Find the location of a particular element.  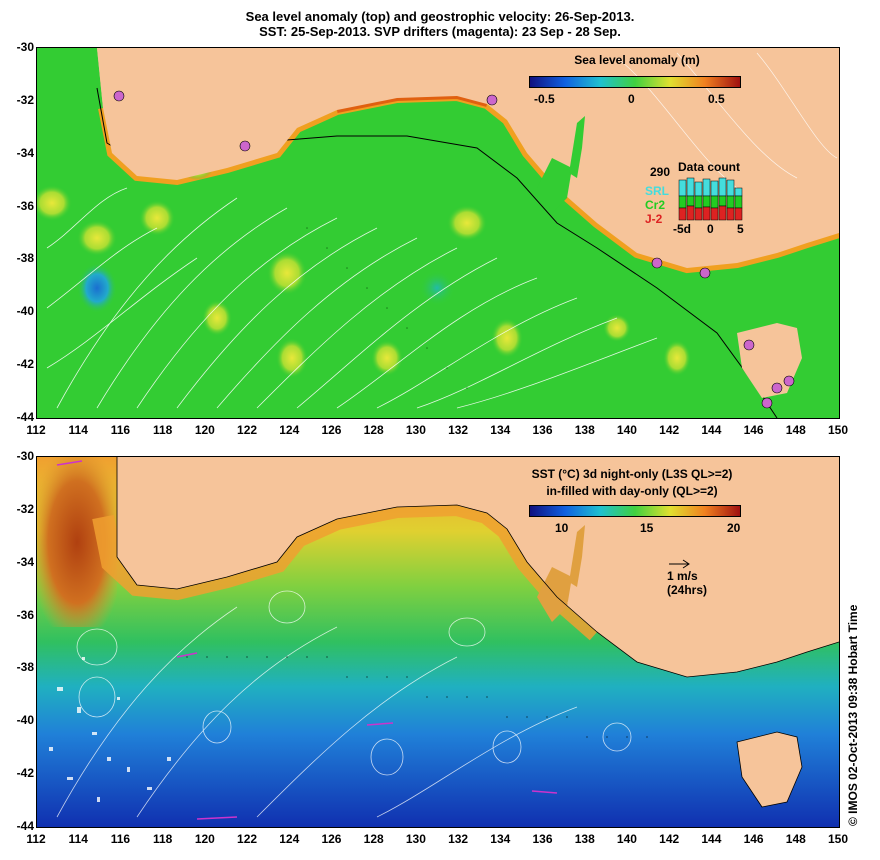

data-count-xtick-1: -5d is located at coordinates (682, 229).